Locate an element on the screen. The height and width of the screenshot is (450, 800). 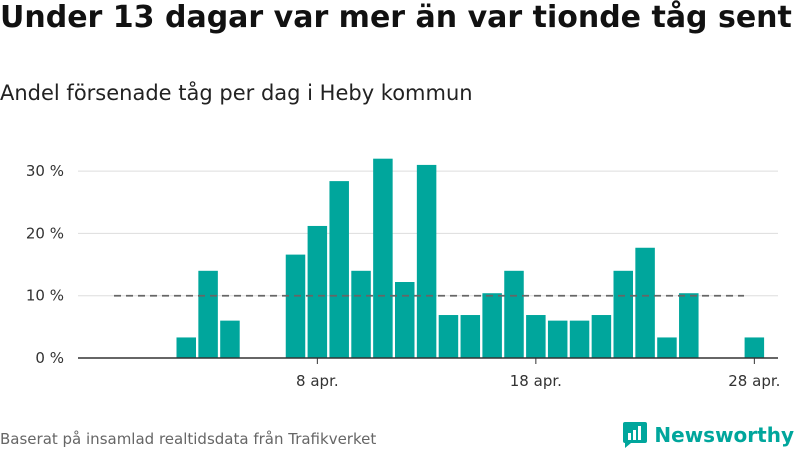
x-axis-tick-labels: 8 apr. 18 apr. 28 apr. is located at coordinates (538, 381).